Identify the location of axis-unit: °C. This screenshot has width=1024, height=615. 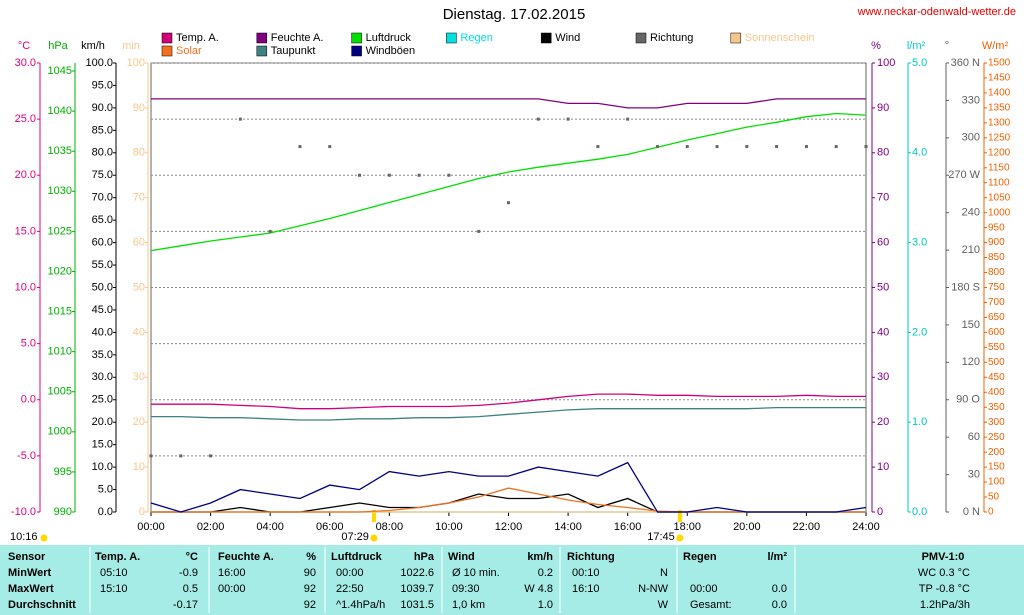
(24, 46).